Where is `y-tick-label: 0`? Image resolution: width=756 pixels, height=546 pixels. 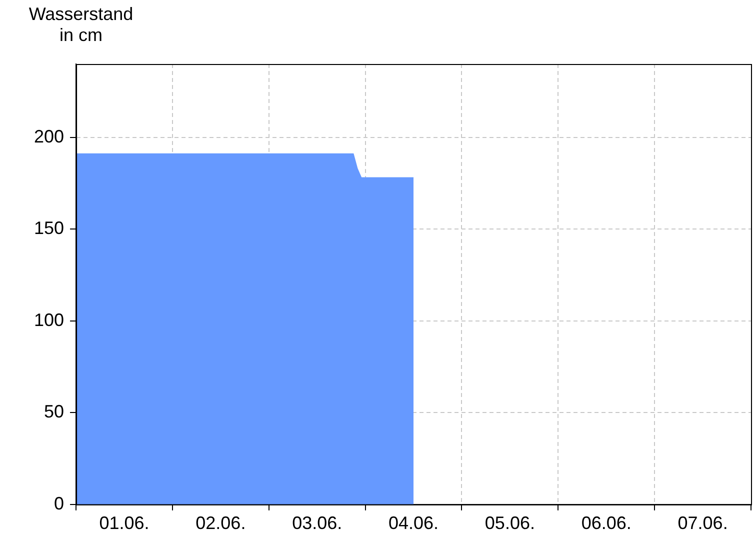 y-tick-label: 0 is located at coordinates (59, 503).